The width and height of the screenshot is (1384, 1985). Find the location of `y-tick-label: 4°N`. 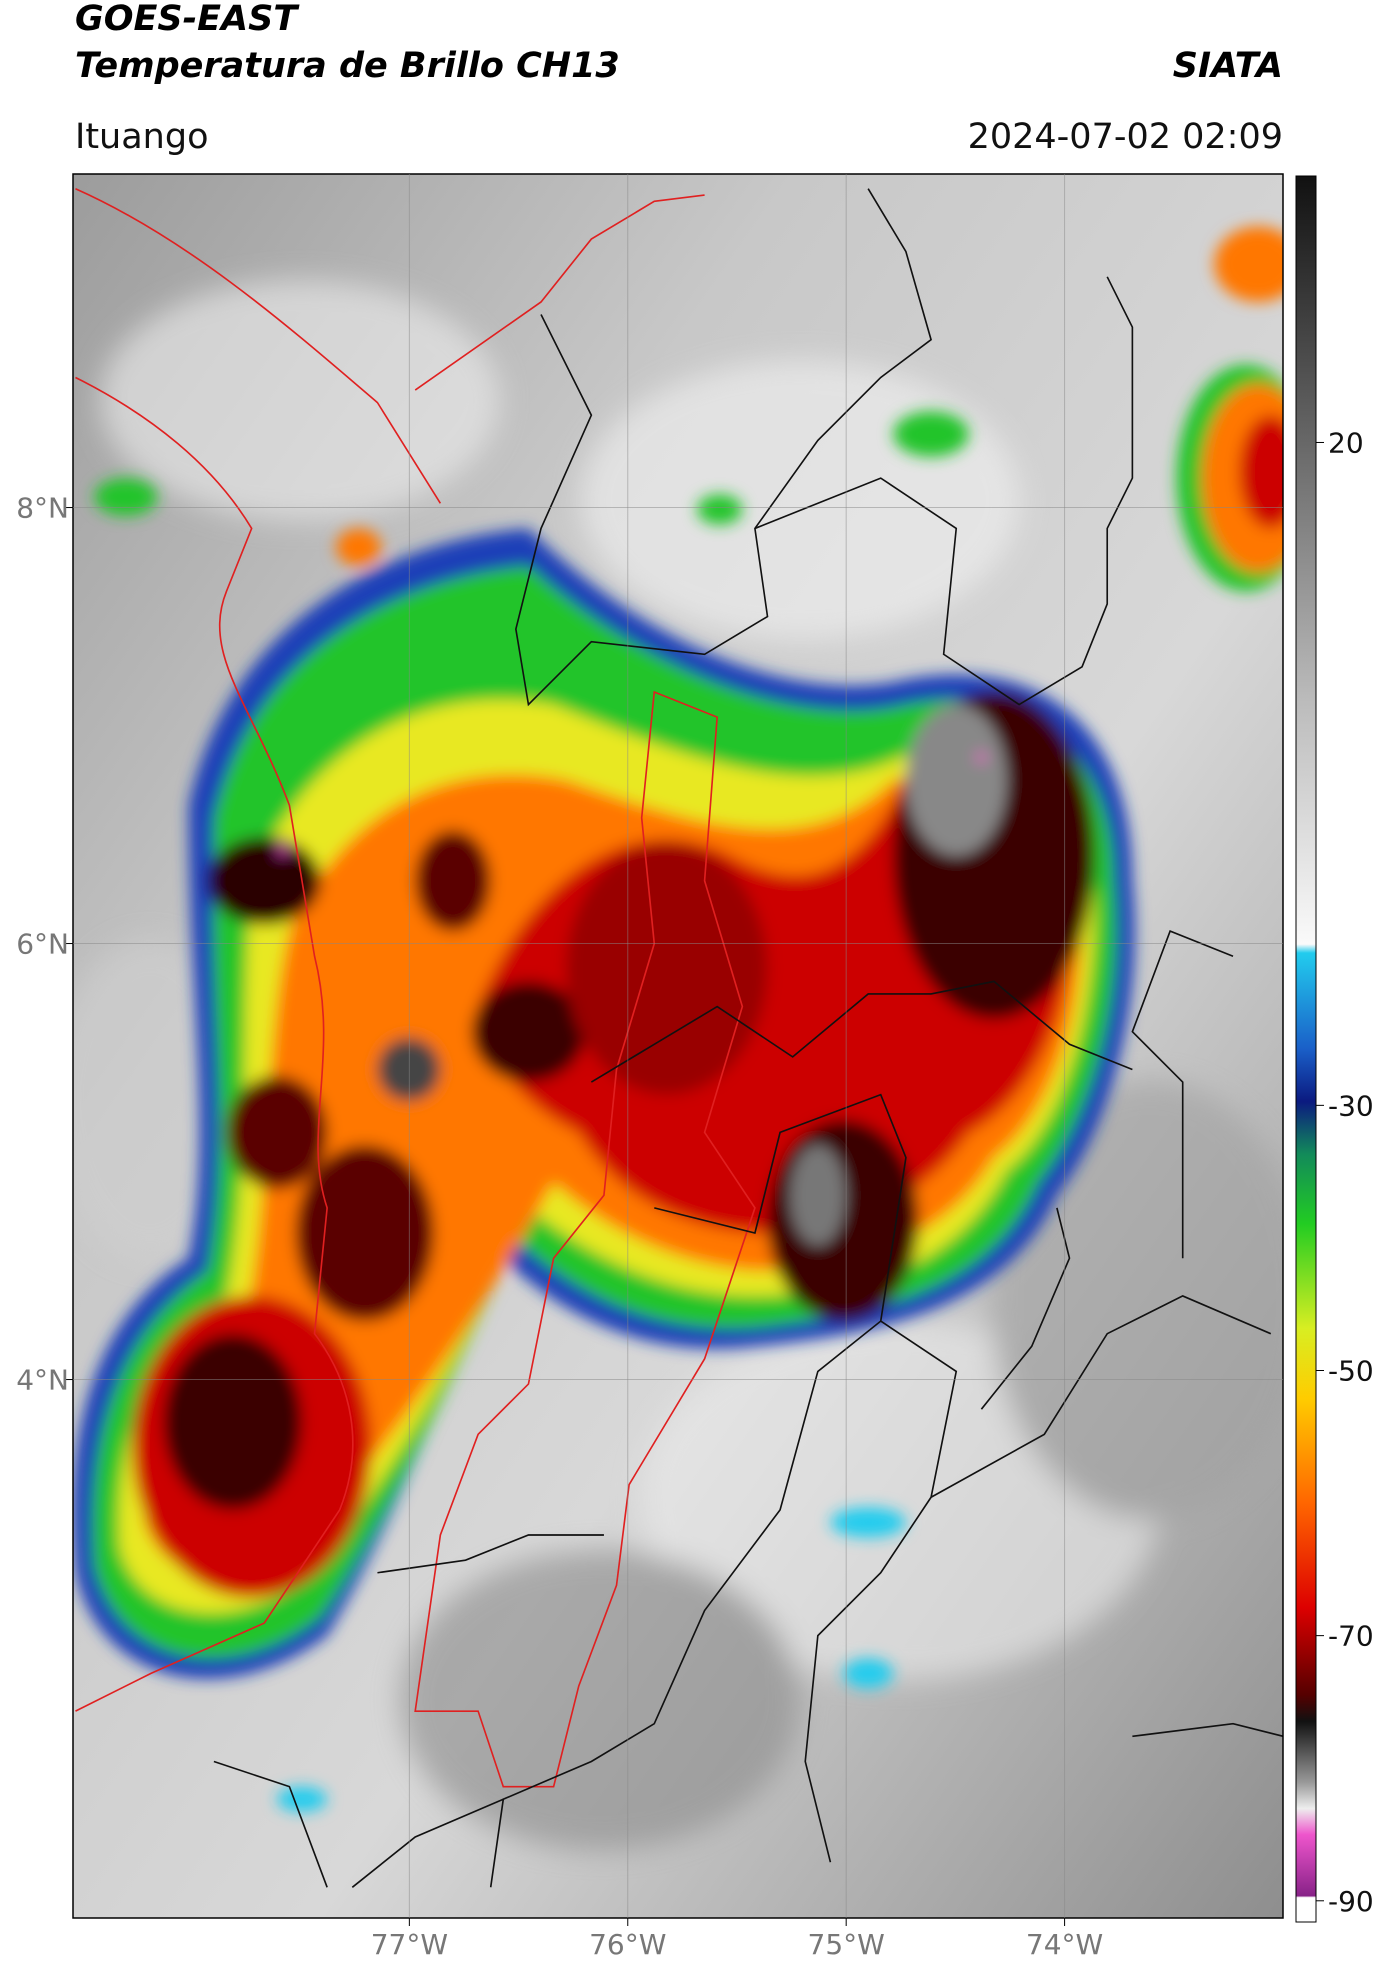

y-tick-label: 4°N is located at coordinates (42, 1380).